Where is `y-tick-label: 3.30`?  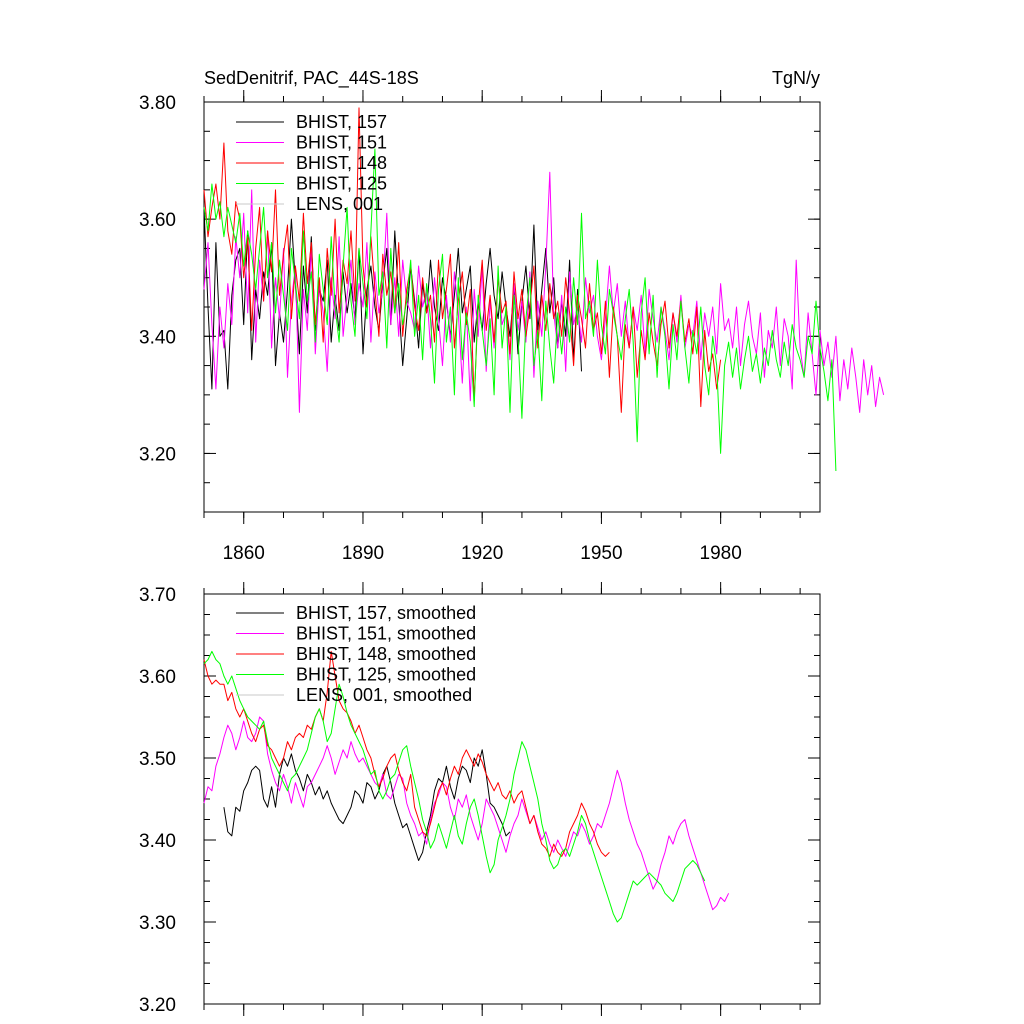 y-tick-label: 3.30 is located at coordinates (157, 923).